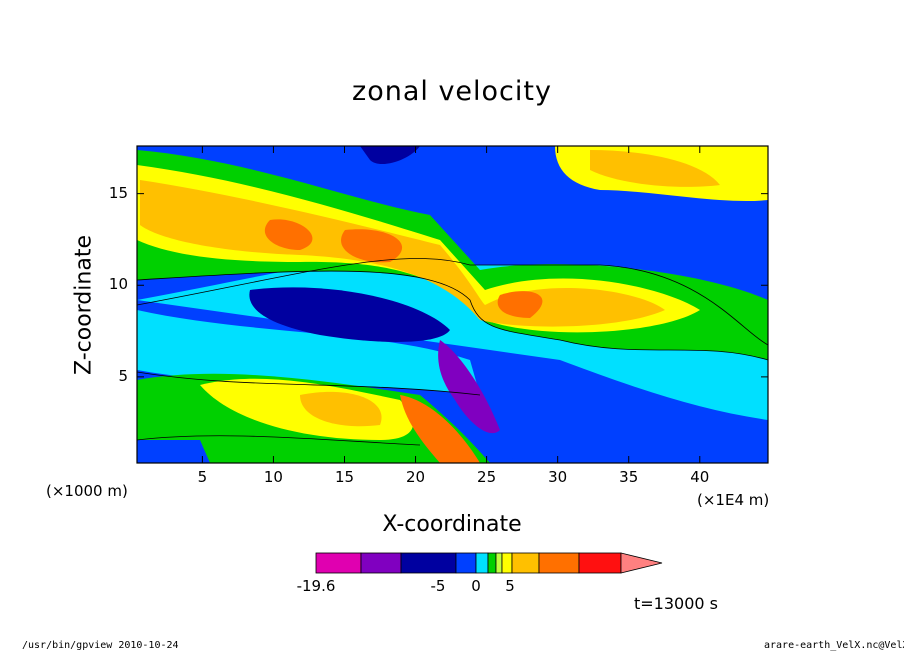 This screenshot has height=654, width=904. Describe the element at coordinates (558, 477) in the screenshot. I see `x-tick-label: 30` at that location.